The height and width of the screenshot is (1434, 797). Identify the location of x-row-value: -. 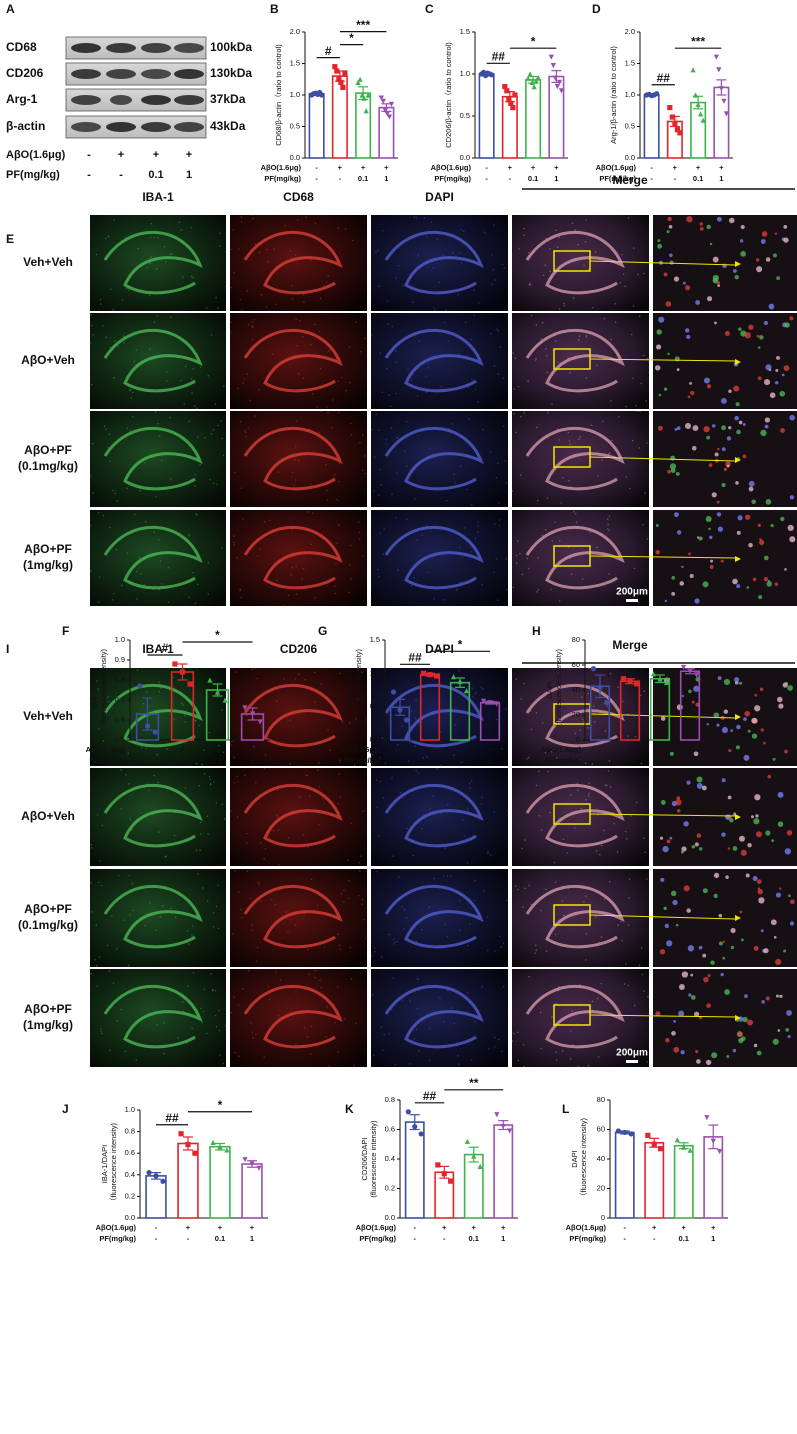
(486, 167).